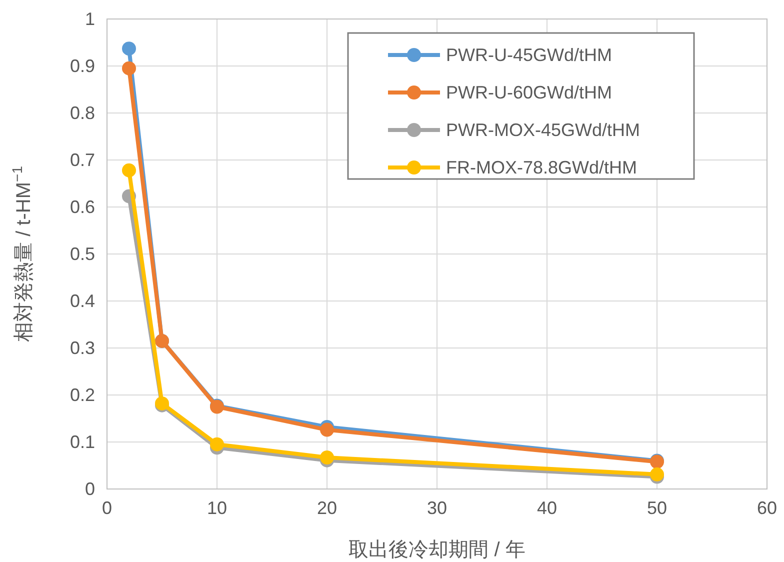  I want to click on y-tick-label: 0.5, so click(82, 254).